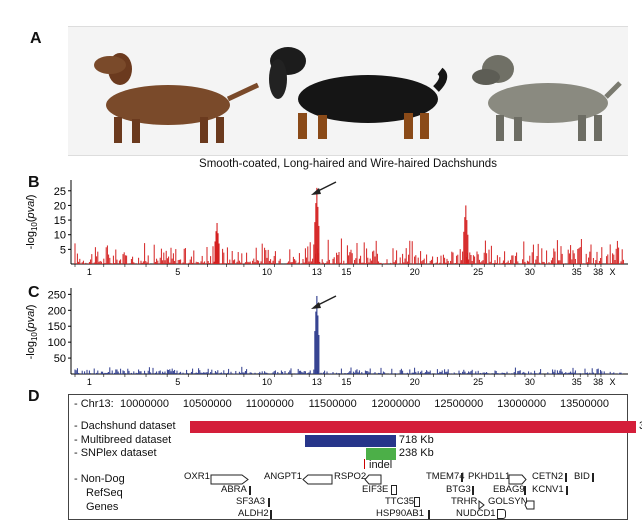 This screenshot has width=642, height=528. What do you see at coordinates (57, 311) in the screenshot?
I see `y-tick-label: 200` at bounding box center [57, 311].